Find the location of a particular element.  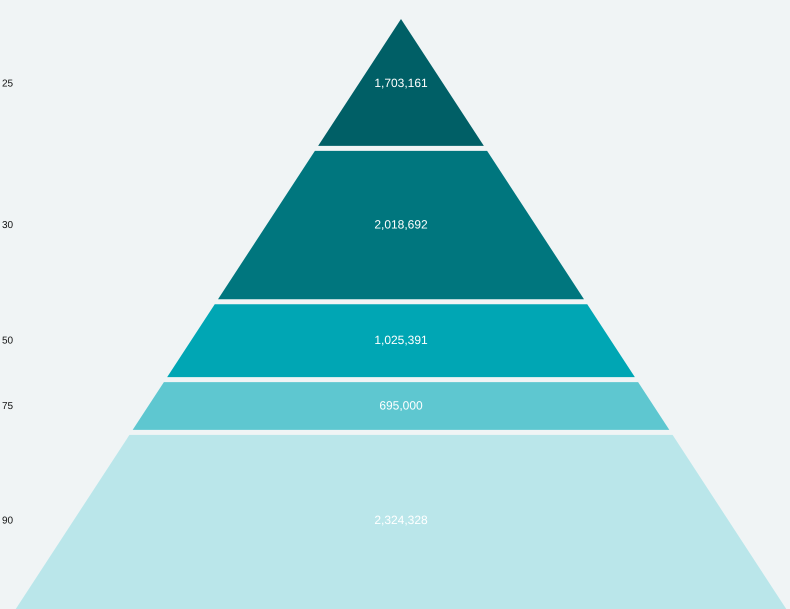

data-label: 1,703,161 is located at coordinates (401, 83).